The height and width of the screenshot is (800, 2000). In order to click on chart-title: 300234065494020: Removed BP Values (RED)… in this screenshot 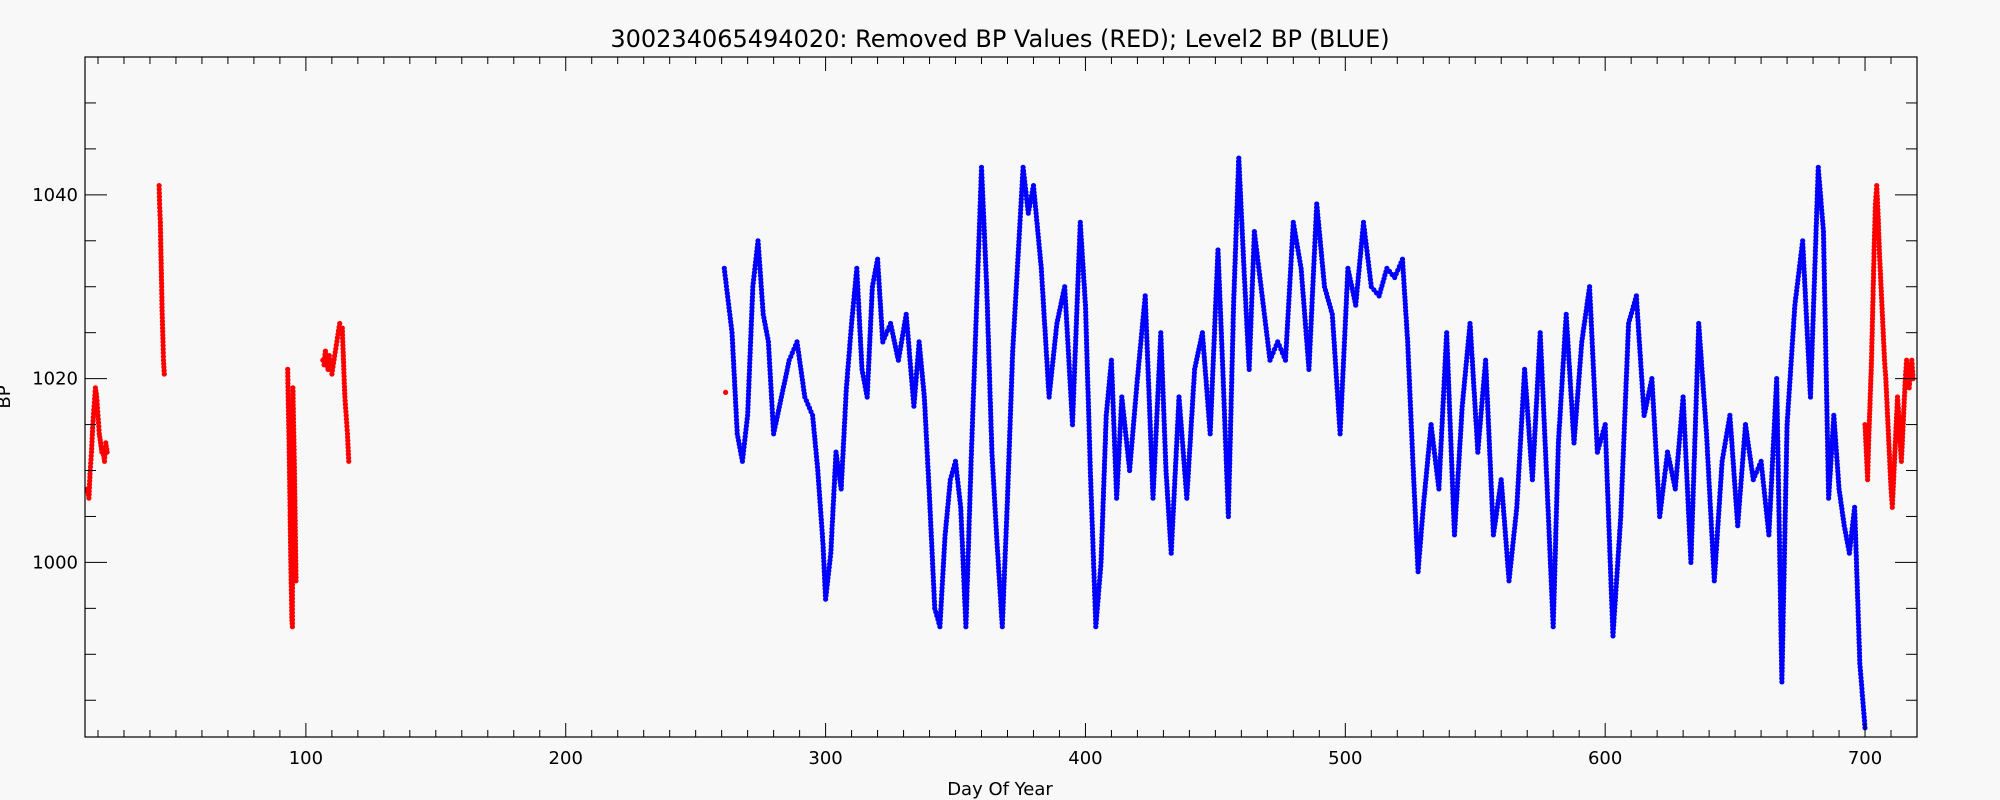, I will do `click(999, 39)`.